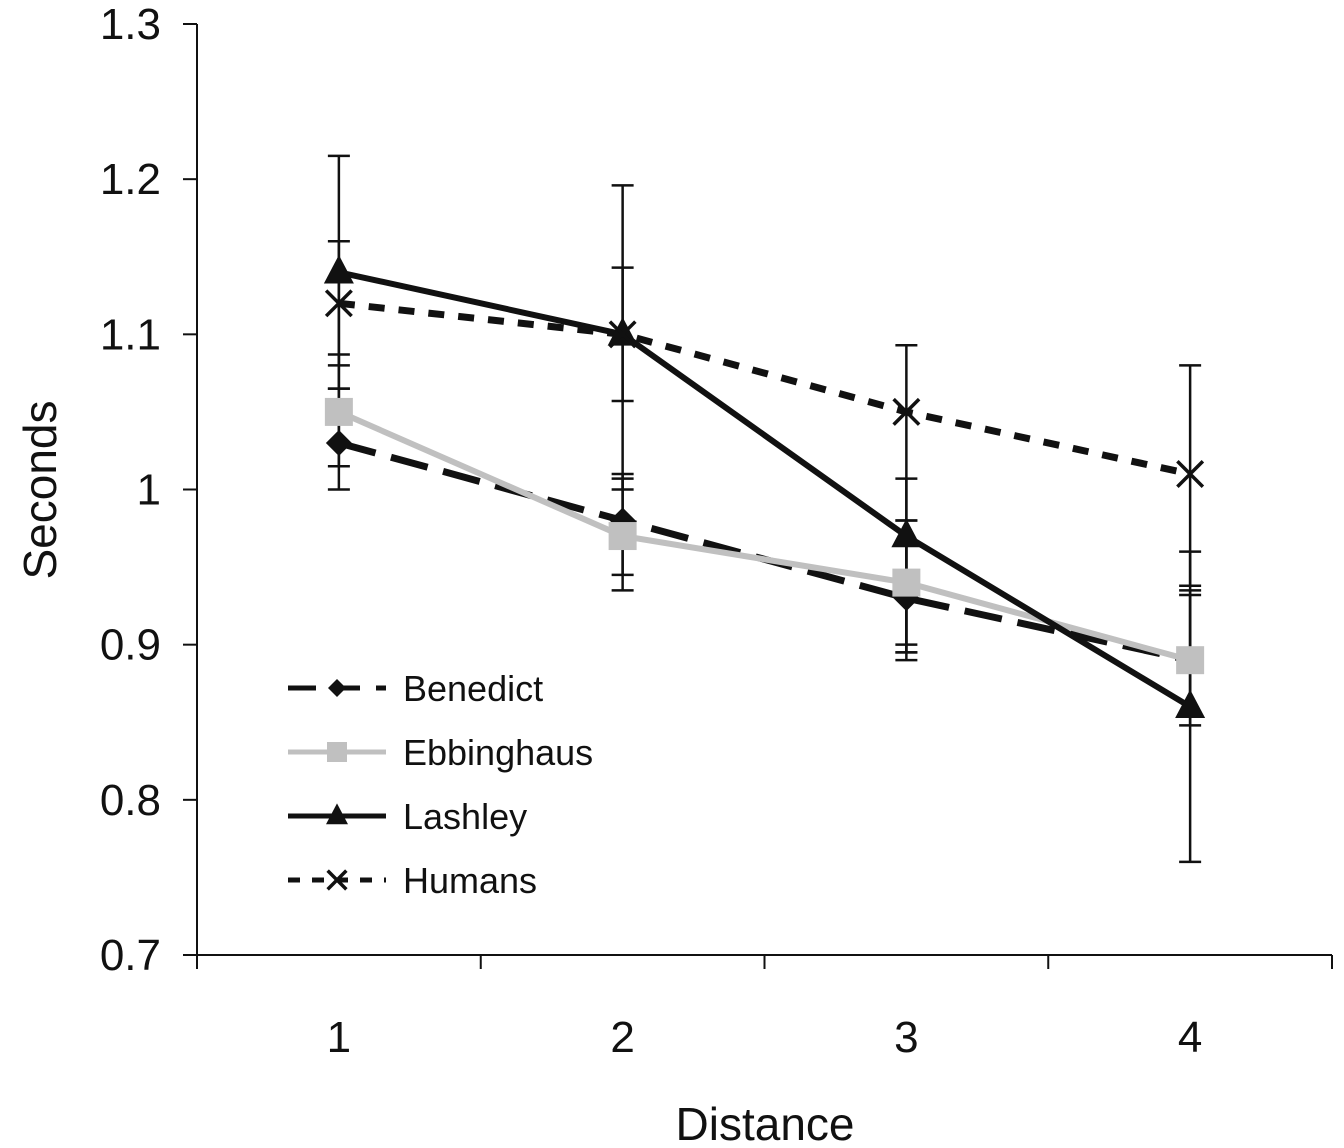 This screenshot has width=1344, height=1148. What do you see at coordinates (906, 1037) in the screenshot?
I see `x-tick-label: 3` at bounding box center [906, 1037].